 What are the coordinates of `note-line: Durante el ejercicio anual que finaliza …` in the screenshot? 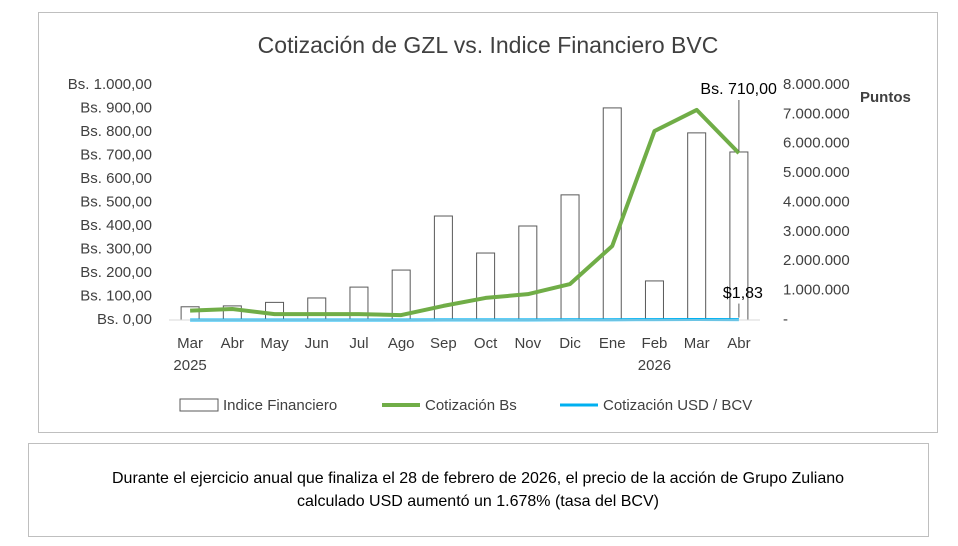 It's located at (478, 478).